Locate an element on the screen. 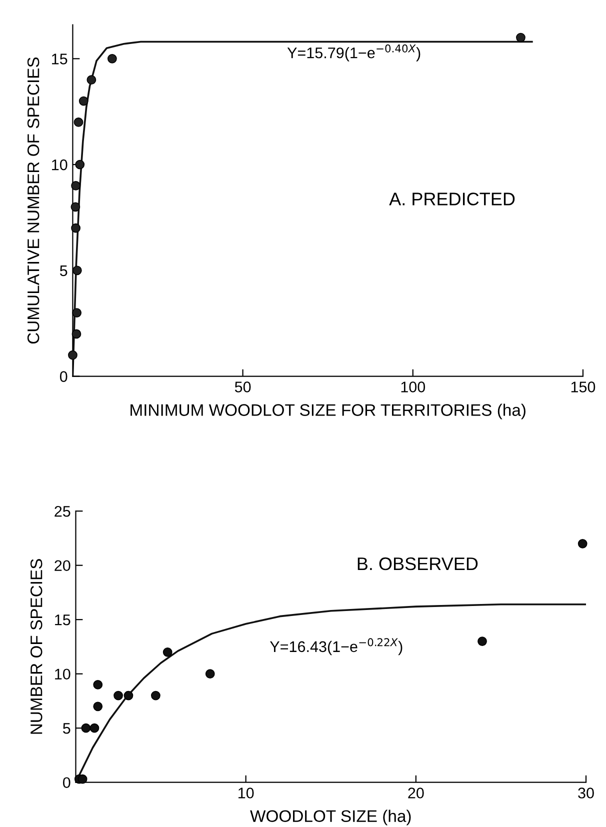 The width and height of the screenshot is (606, 827). annotation: B. OBSERVED is located at coordinates (418, 563).